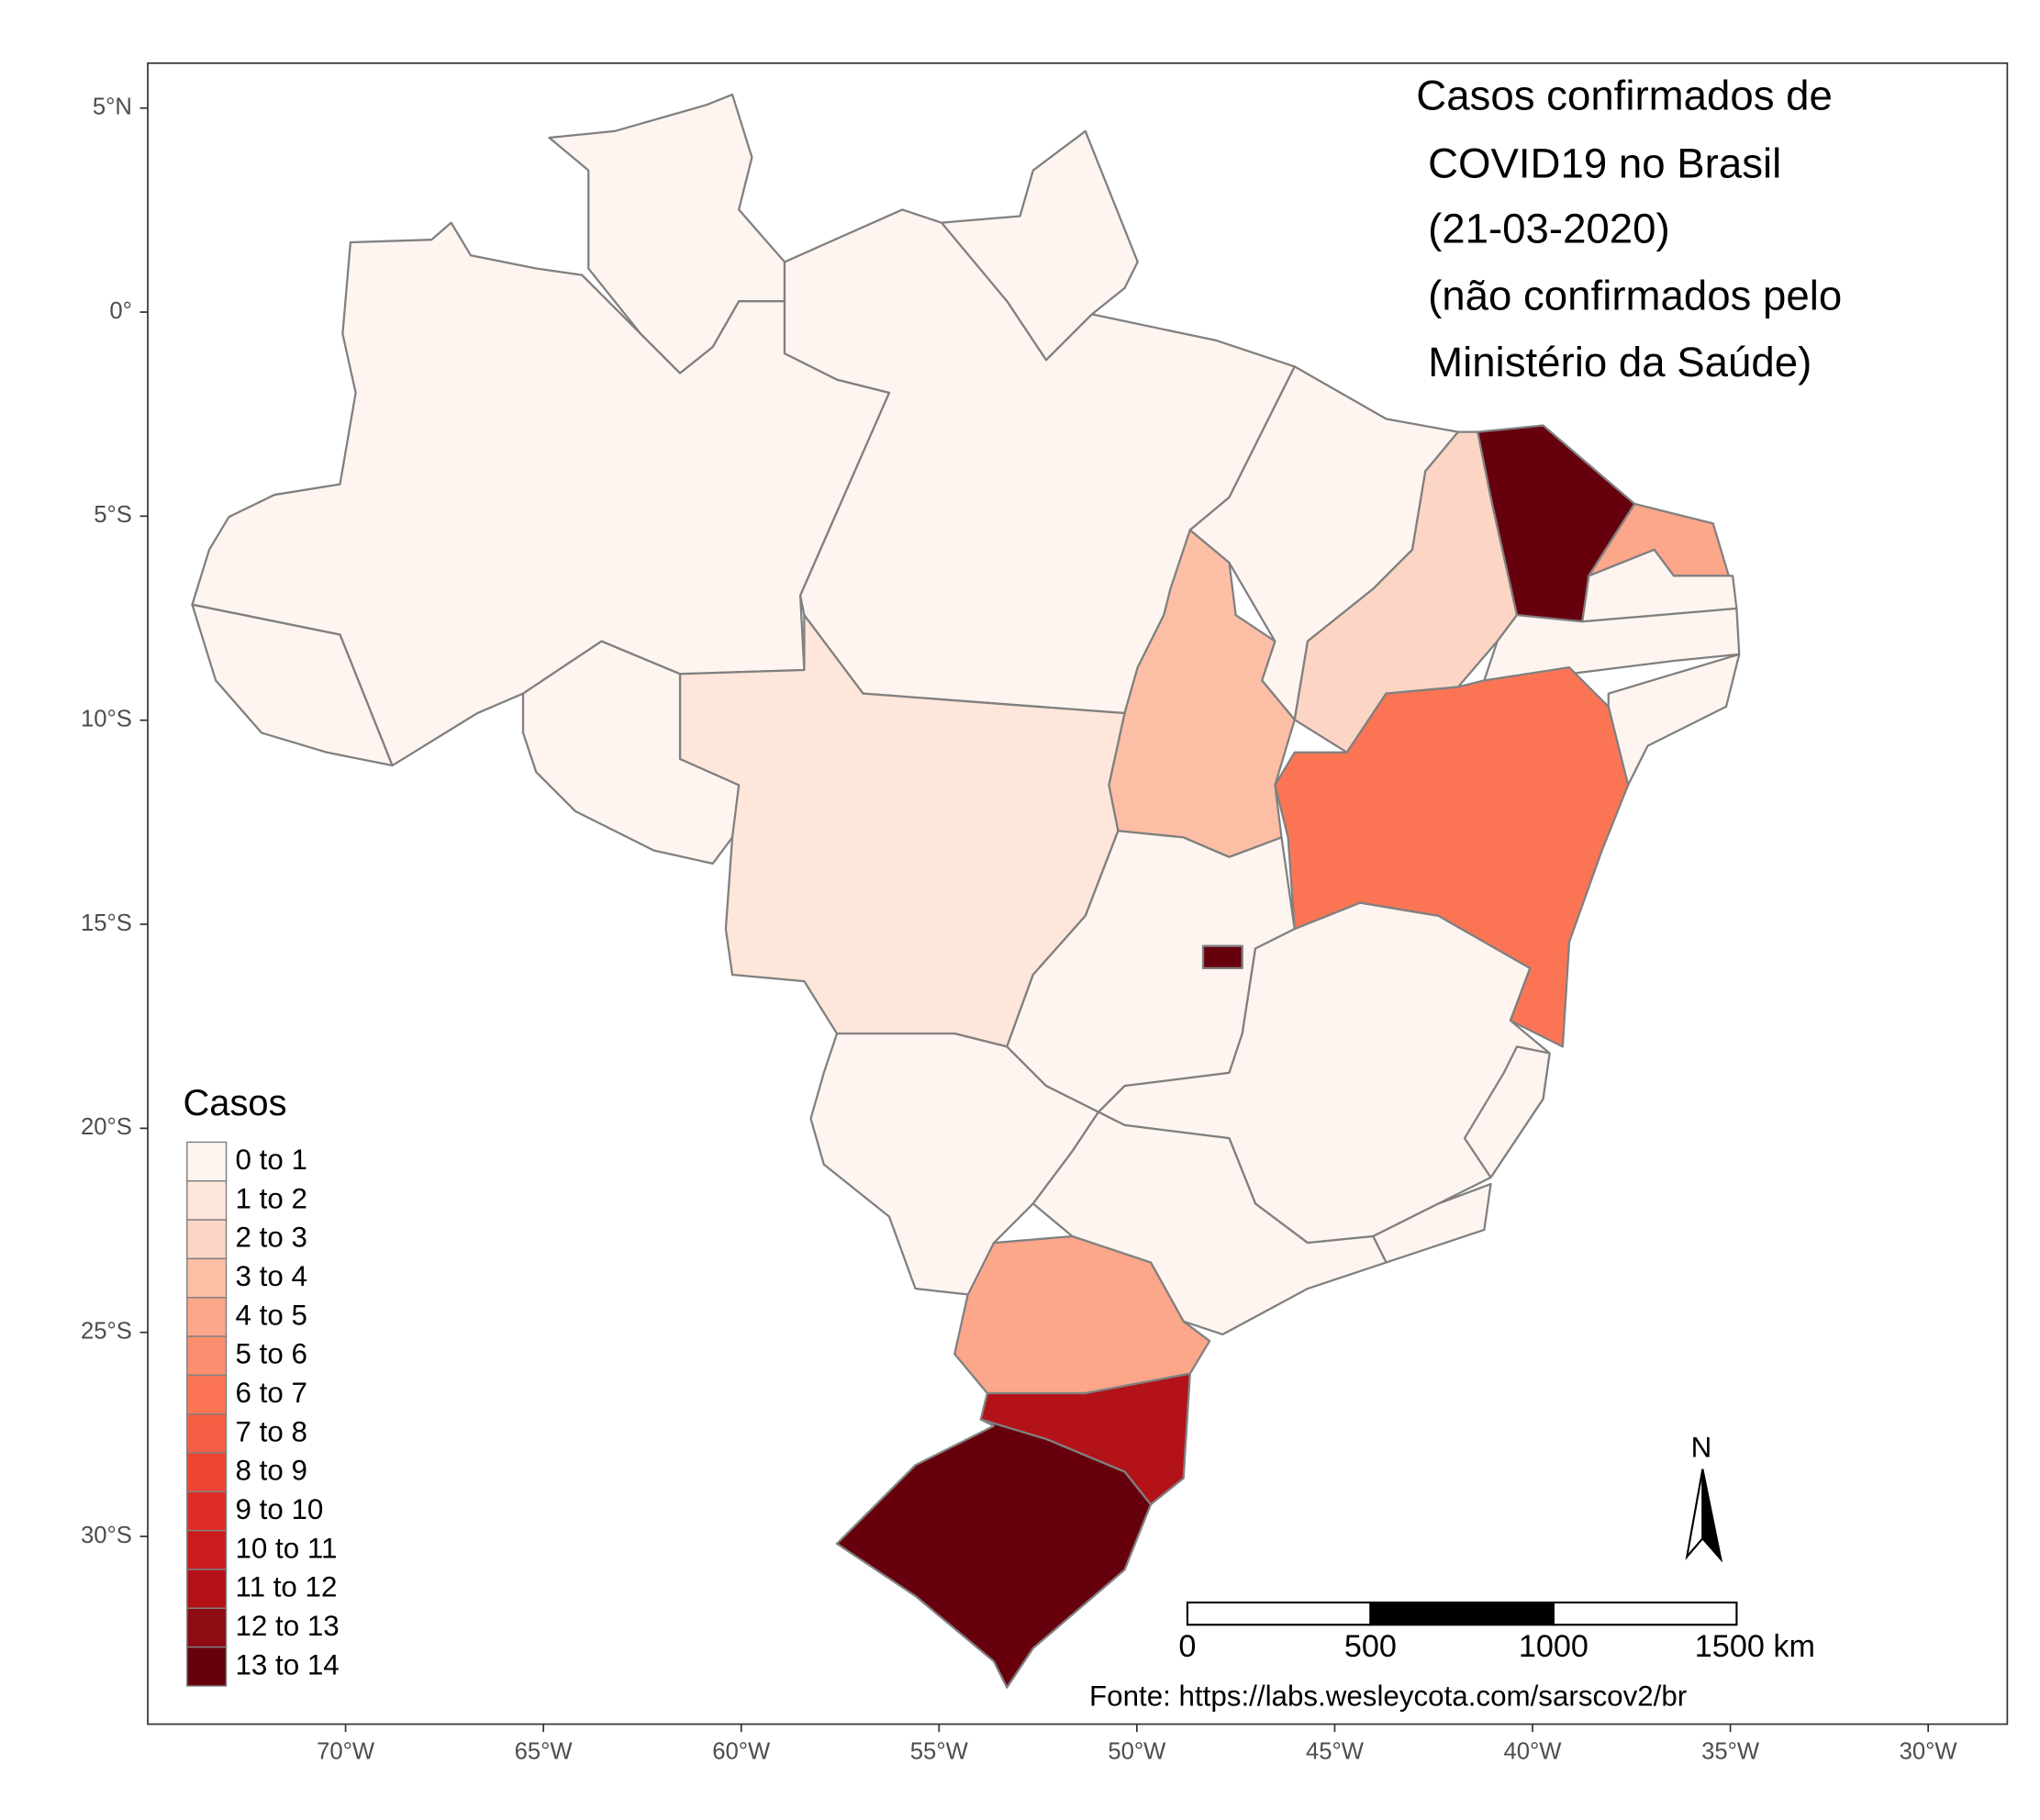  What do you see at coordinates (939, 1752) in the screenshot?
I see `x-tick-label: 55°W` at bounding box center [939, 1752].